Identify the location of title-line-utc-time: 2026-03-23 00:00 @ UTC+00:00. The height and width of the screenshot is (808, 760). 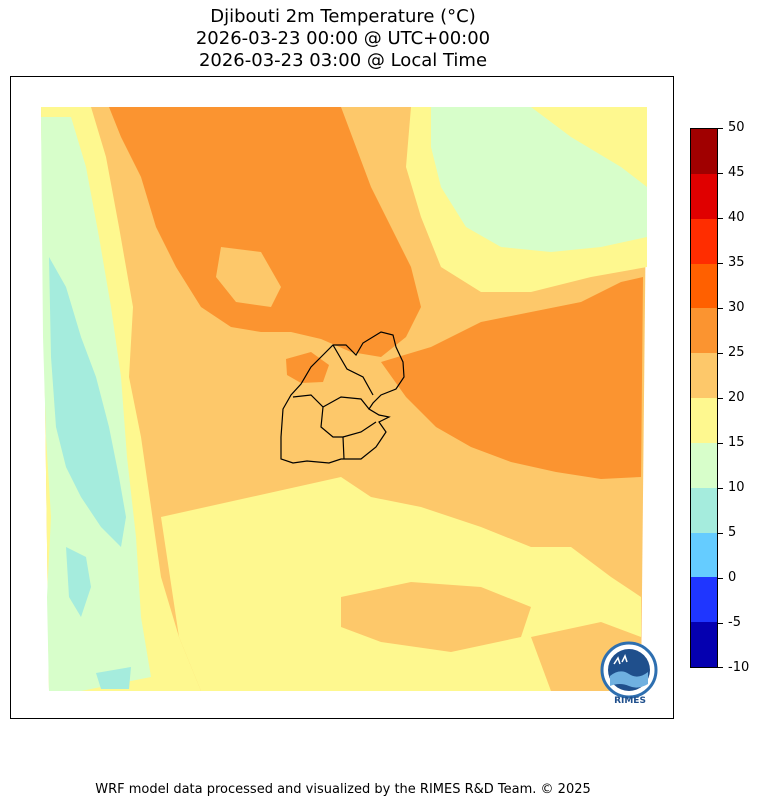
(343, 38).